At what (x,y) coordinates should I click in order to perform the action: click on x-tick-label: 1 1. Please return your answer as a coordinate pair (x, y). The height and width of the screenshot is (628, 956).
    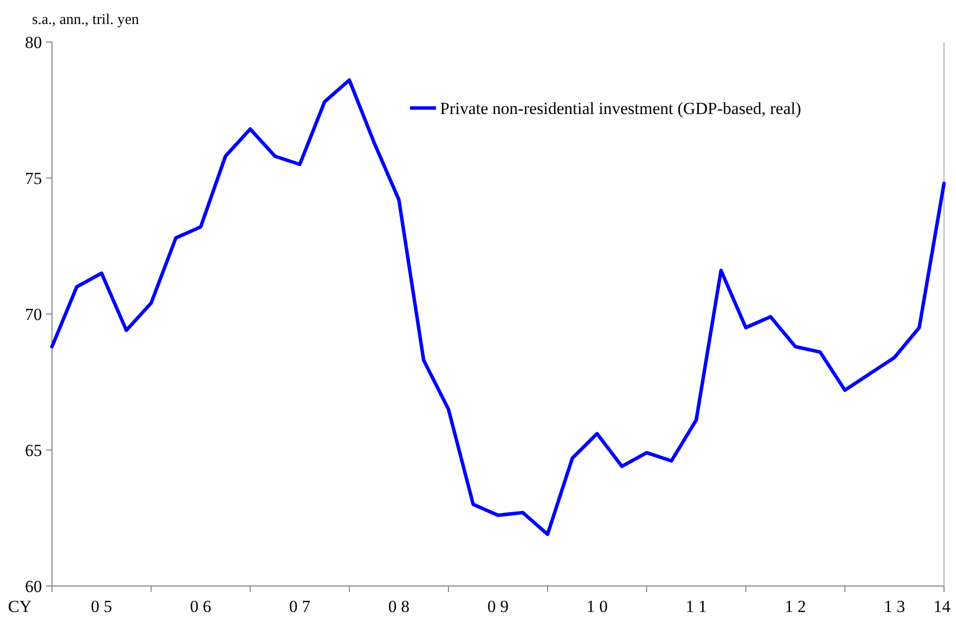
    Looking at the image, I should click on (696, 606).